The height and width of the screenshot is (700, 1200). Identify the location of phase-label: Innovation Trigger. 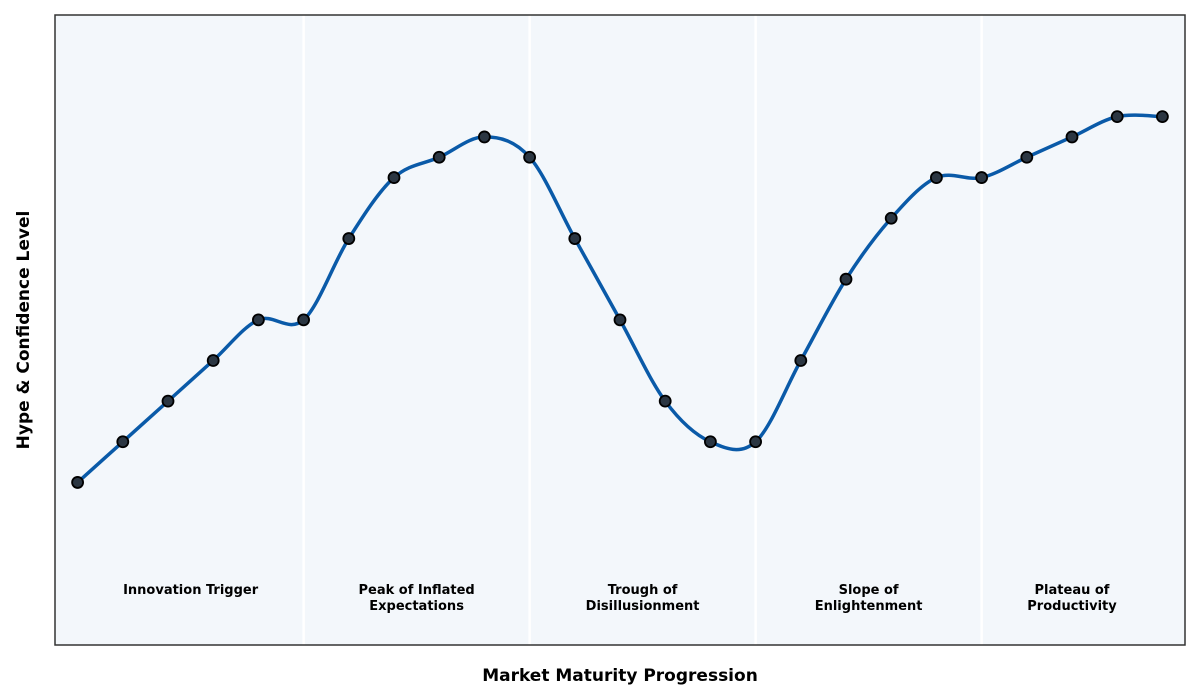
(191, 590).